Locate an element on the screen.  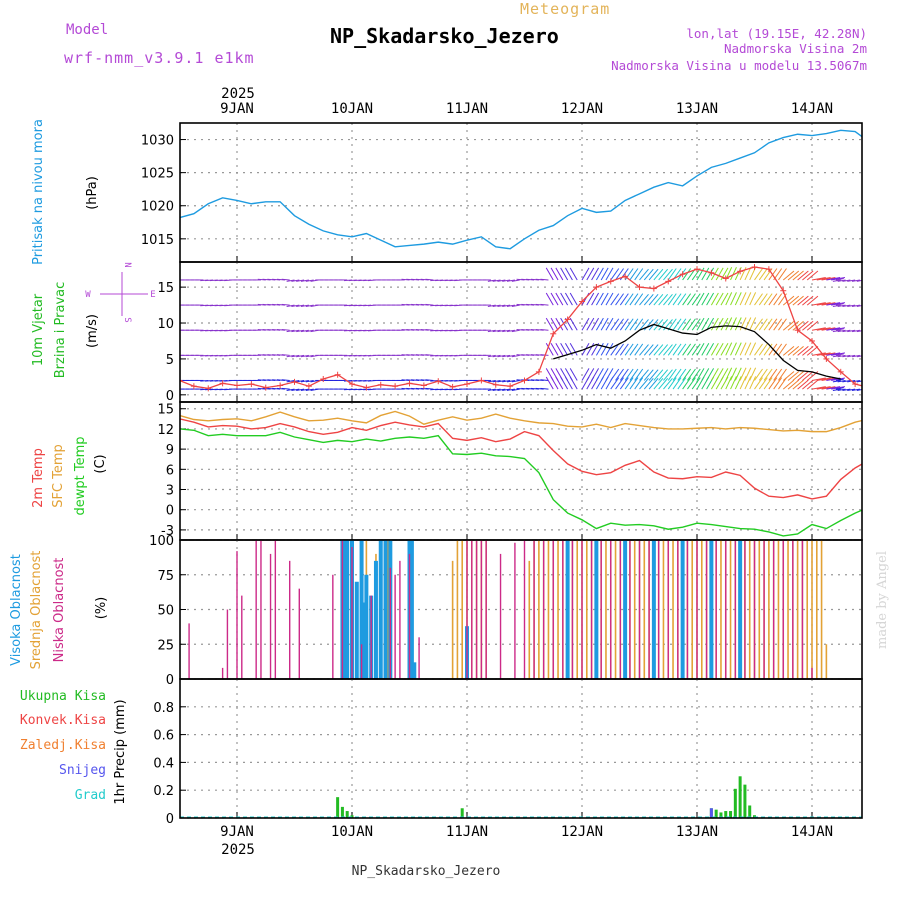
snow-label: Snijeg is located at coordinates (82, 770).